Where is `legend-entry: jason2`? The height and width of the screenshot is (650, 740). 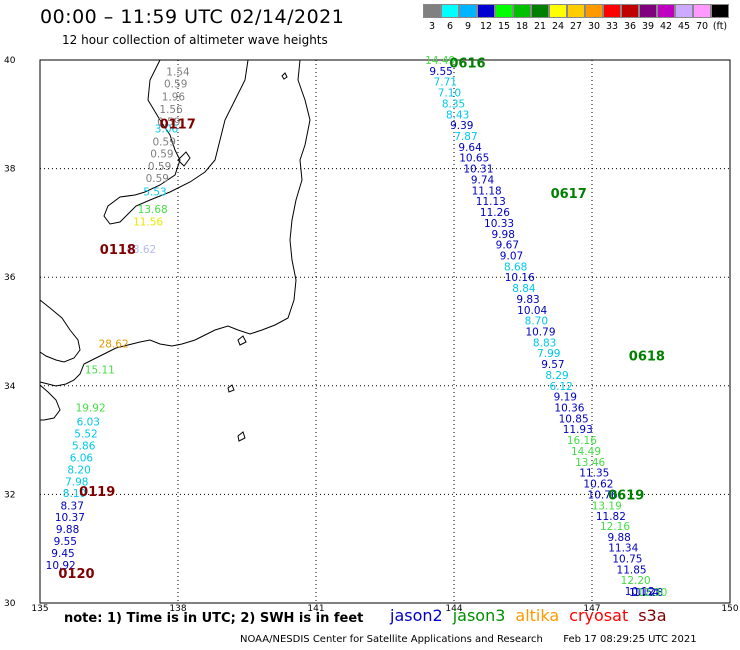 legend-entry: jason2 is located at coordinates (416, 615).